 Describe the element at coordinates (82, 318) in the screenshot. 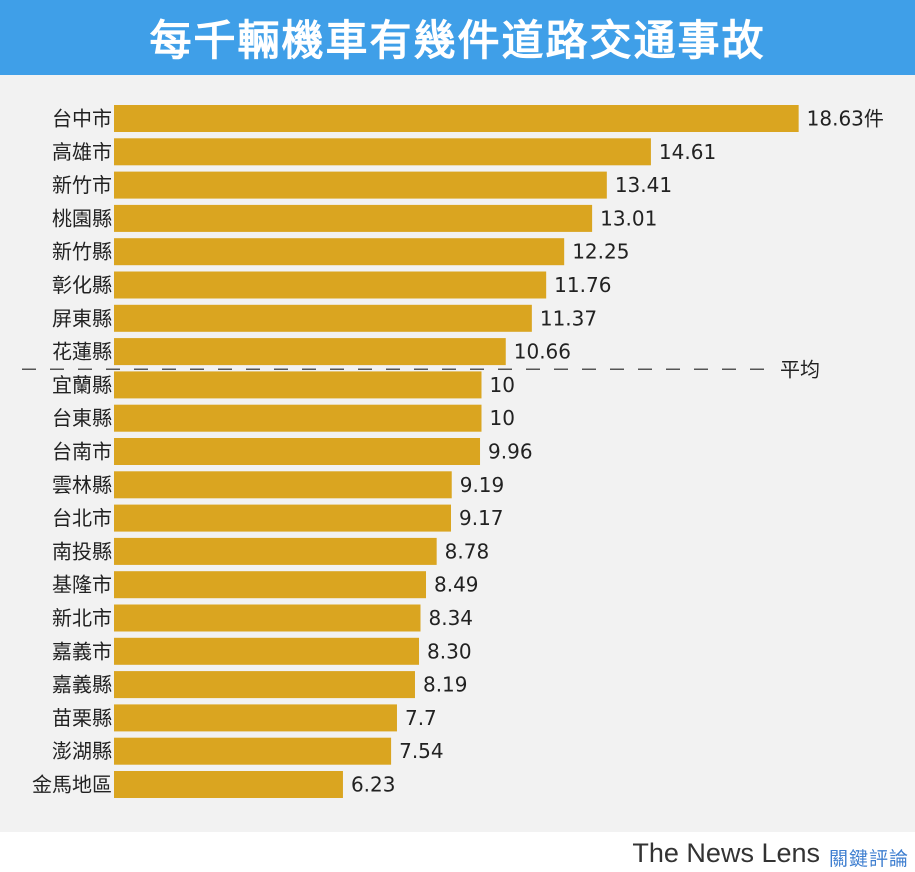

I see `category-label: 屏東縣` at that location.